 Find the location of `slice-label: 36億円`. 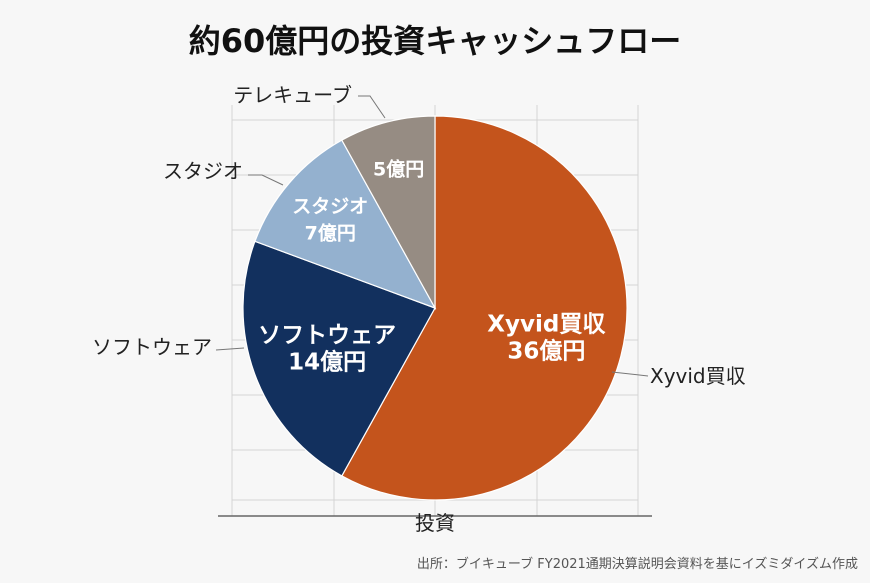

slice-label: 36億円 is located at coordinates (546, 350).